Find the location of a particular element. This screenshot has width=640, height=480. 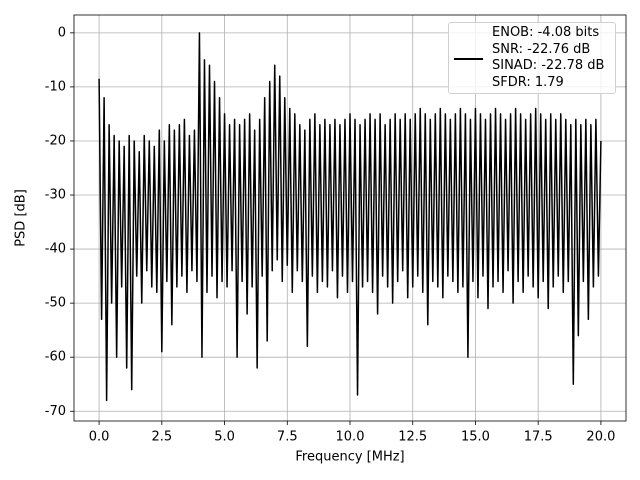

y-tick-label: -60 is located at coordinates (55, 357).